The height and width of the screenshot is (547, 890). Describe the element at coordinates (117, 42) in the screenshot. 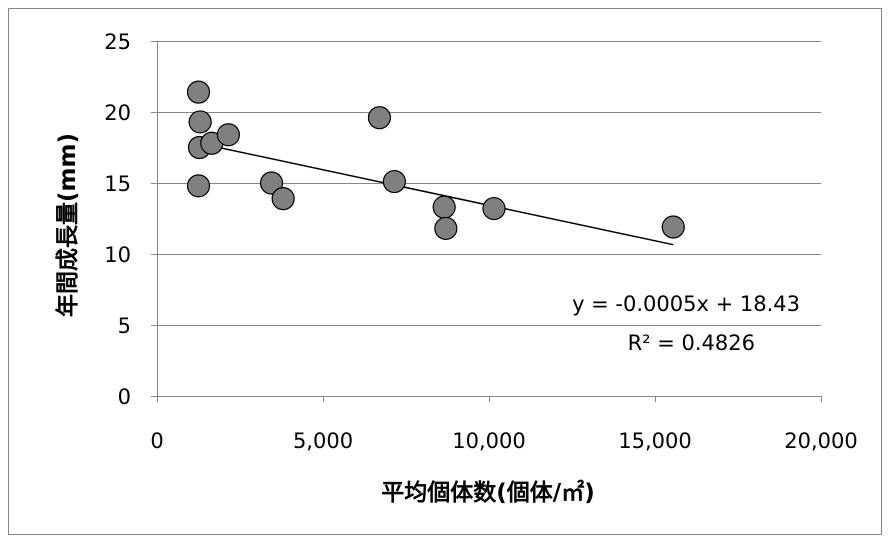

I see `y-tick-label: 25` at that location.